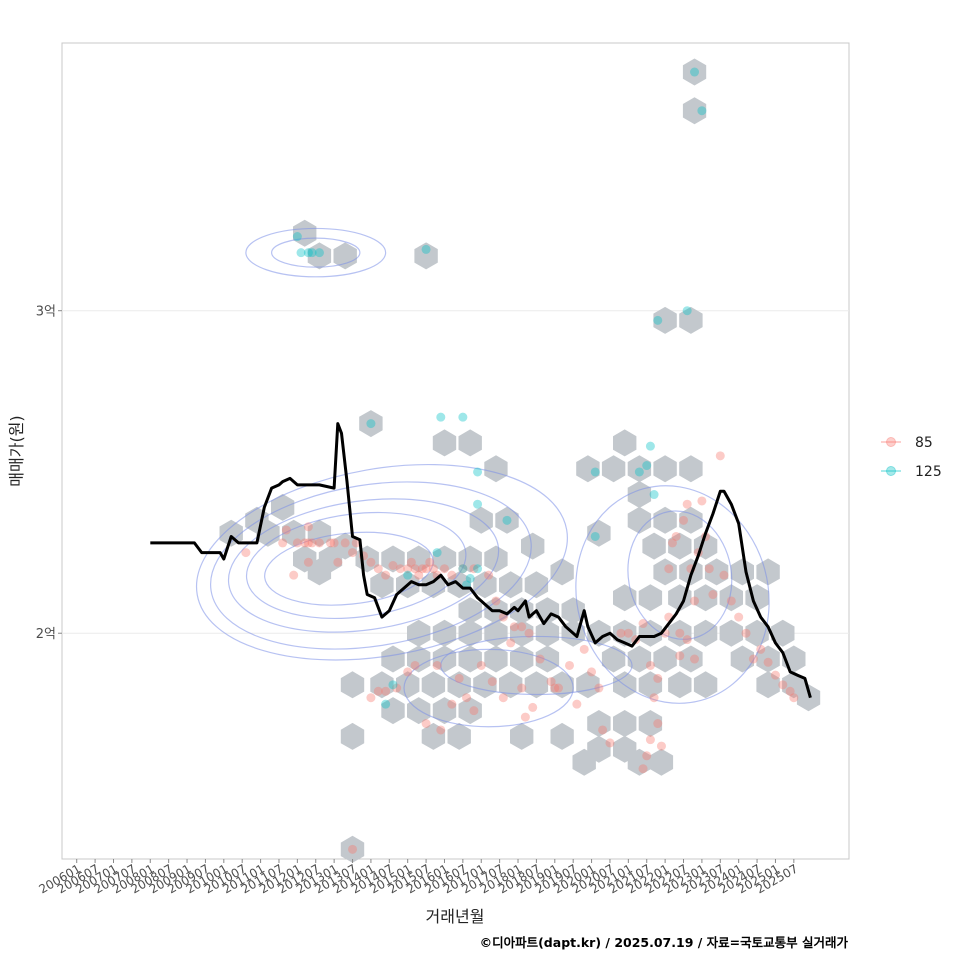 This screenshot has height=960, width=960. What do you see at coordinates (924, 443) in the screenshot?
I see `legend-label-85: 85` at bounding box center [924, 443].